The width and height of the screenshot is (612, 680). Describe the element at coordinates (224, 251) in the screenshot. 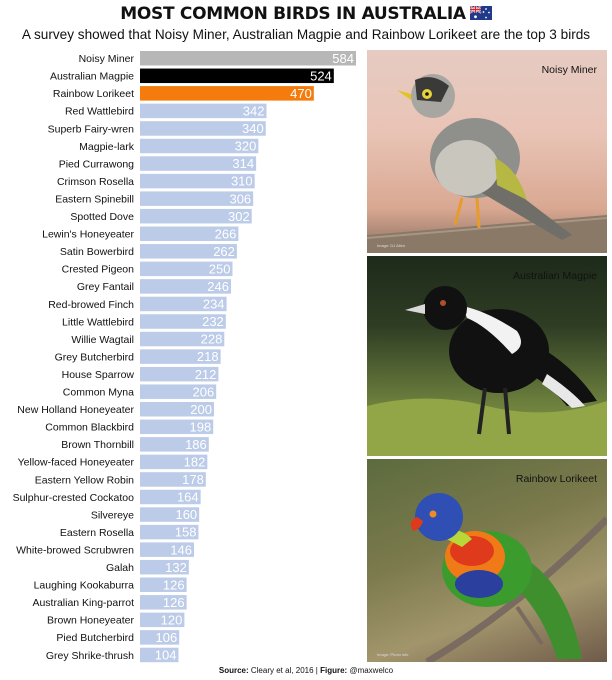

I see `value-label: 262` at that location.